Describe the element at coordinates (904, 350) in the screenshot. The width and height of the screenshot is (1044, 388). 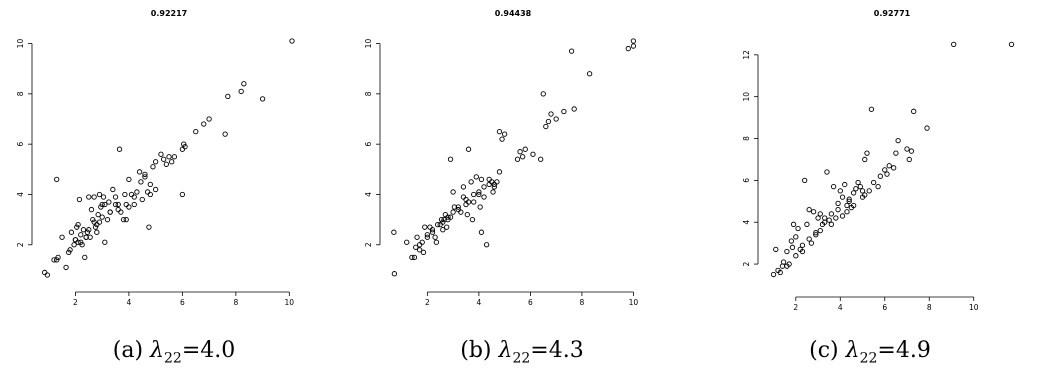
I see `caption-value: =4.9` at that location.